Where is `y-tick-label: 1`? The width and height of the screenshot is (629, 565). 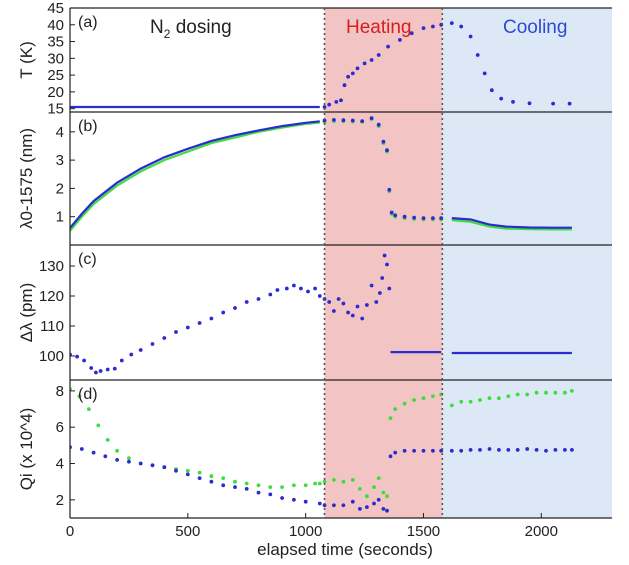
y-tick-label: 1 is located at coordinates (60, 217).